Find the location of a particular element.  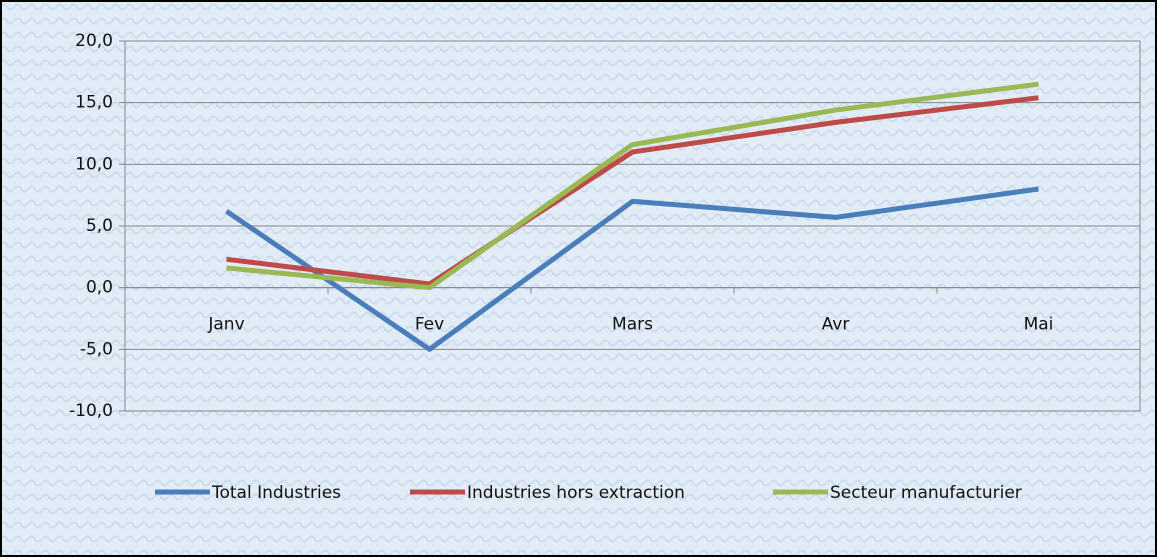

x-tick-label: Avr is located at coordinates (836, 325).